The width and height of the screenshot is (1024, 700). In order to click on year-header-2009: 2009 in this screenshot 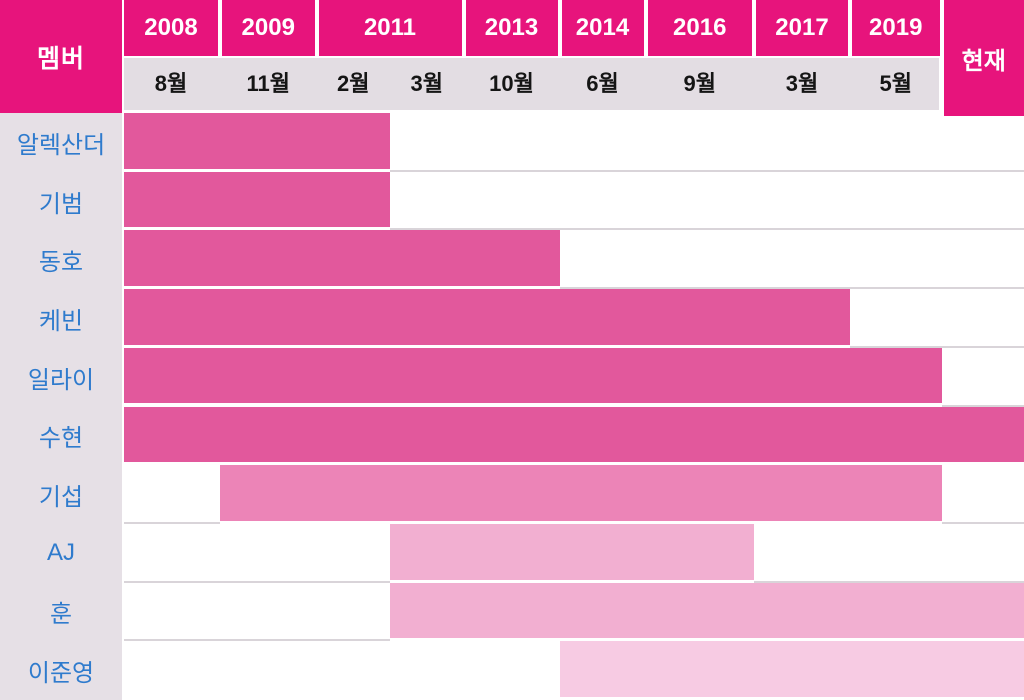, I will do `click(268, 28)`.